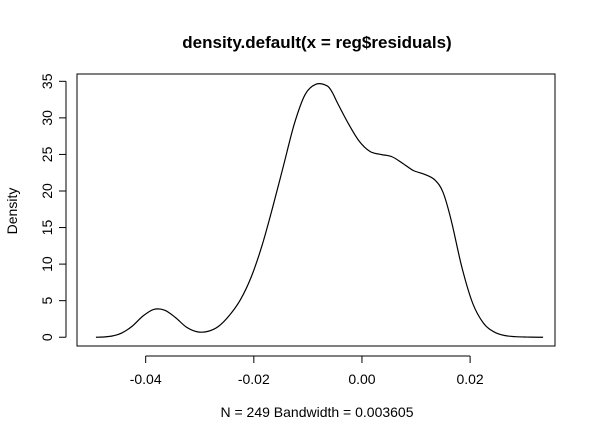  What do you see at coordinates (316, 42) in the screenshot?
I see `chart-title: density.default(x = reg$residuals)` at bounding box center [316, 42].